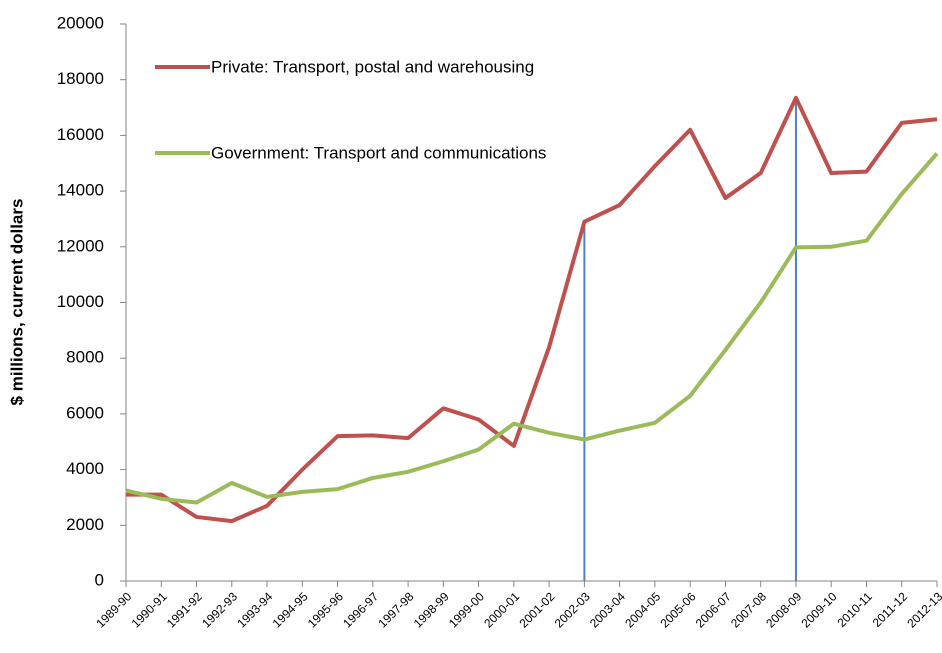 This screenshot has width=942, height=653. Describe the element at coordinates (431, 609) in the screenshot. I see `x-tick-label: 1998-99` at that location.